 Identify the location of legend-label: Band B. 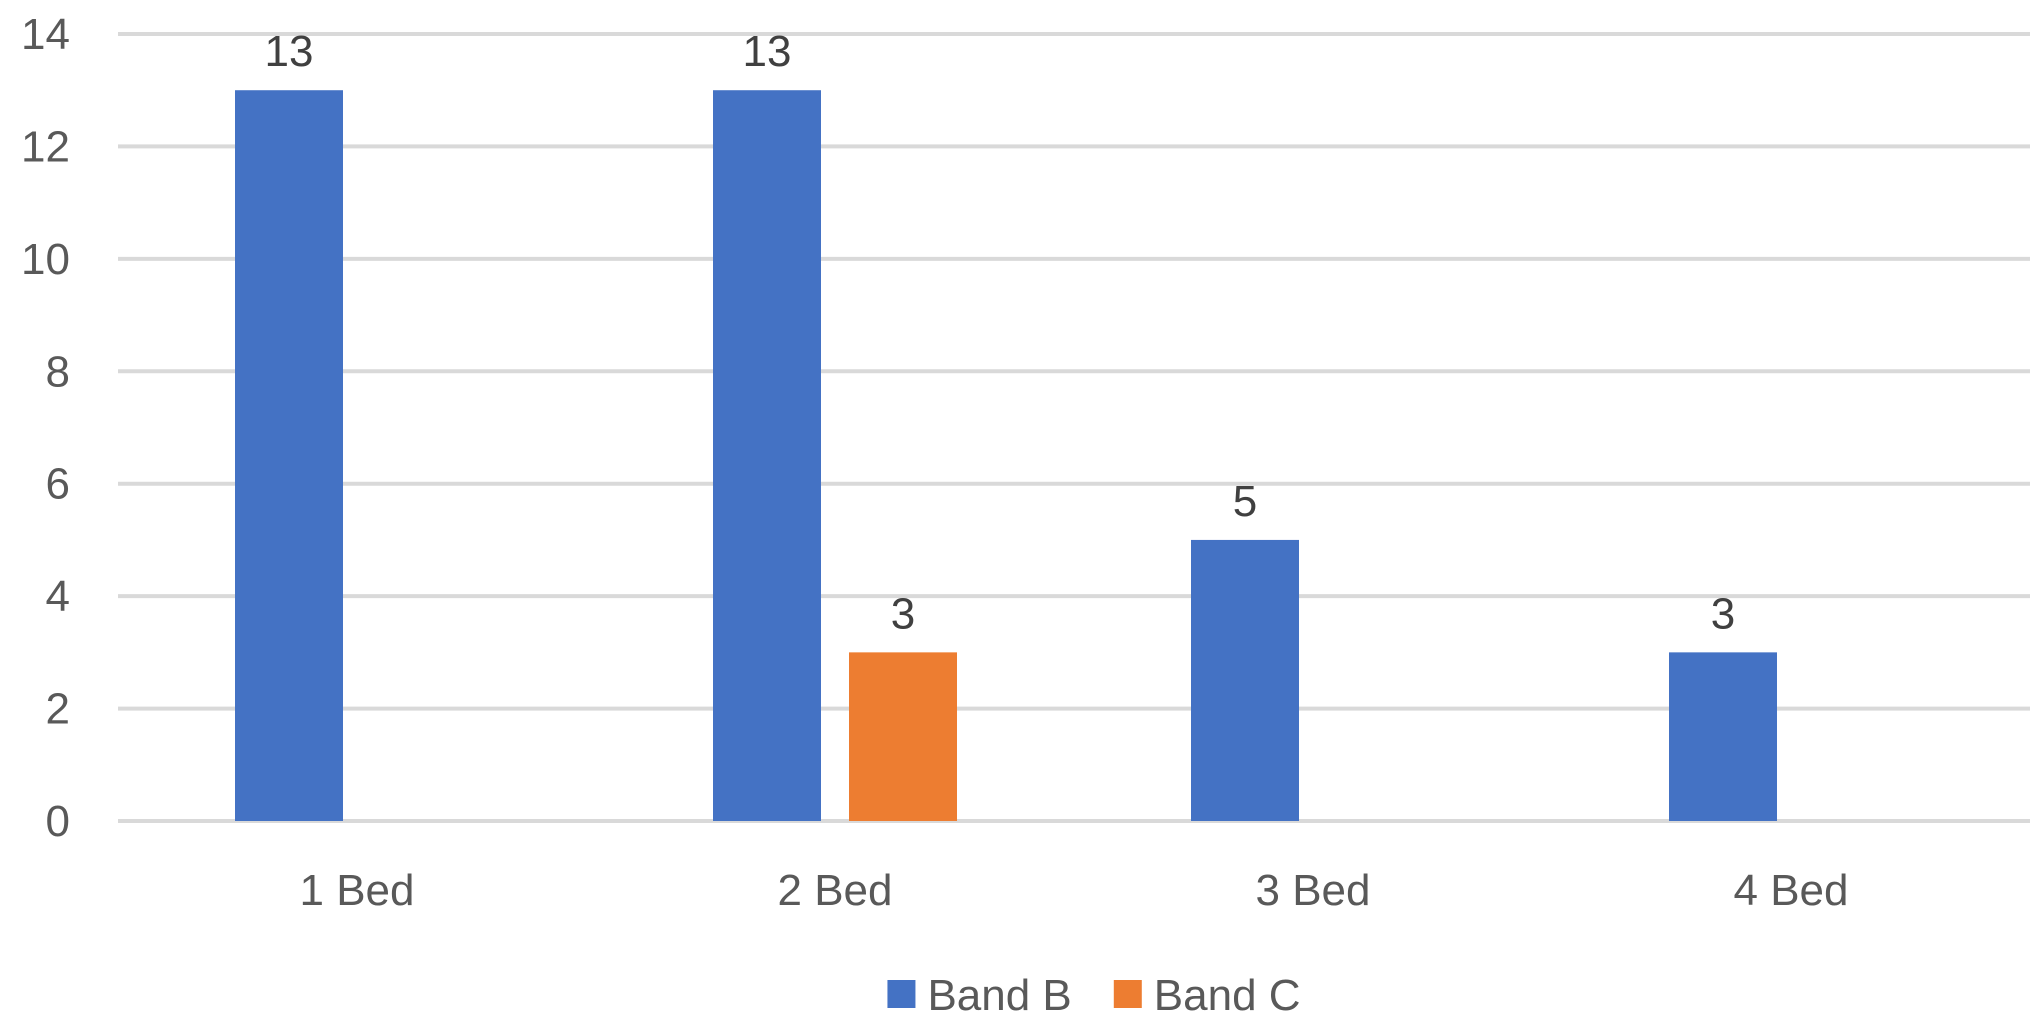
(999, 995).